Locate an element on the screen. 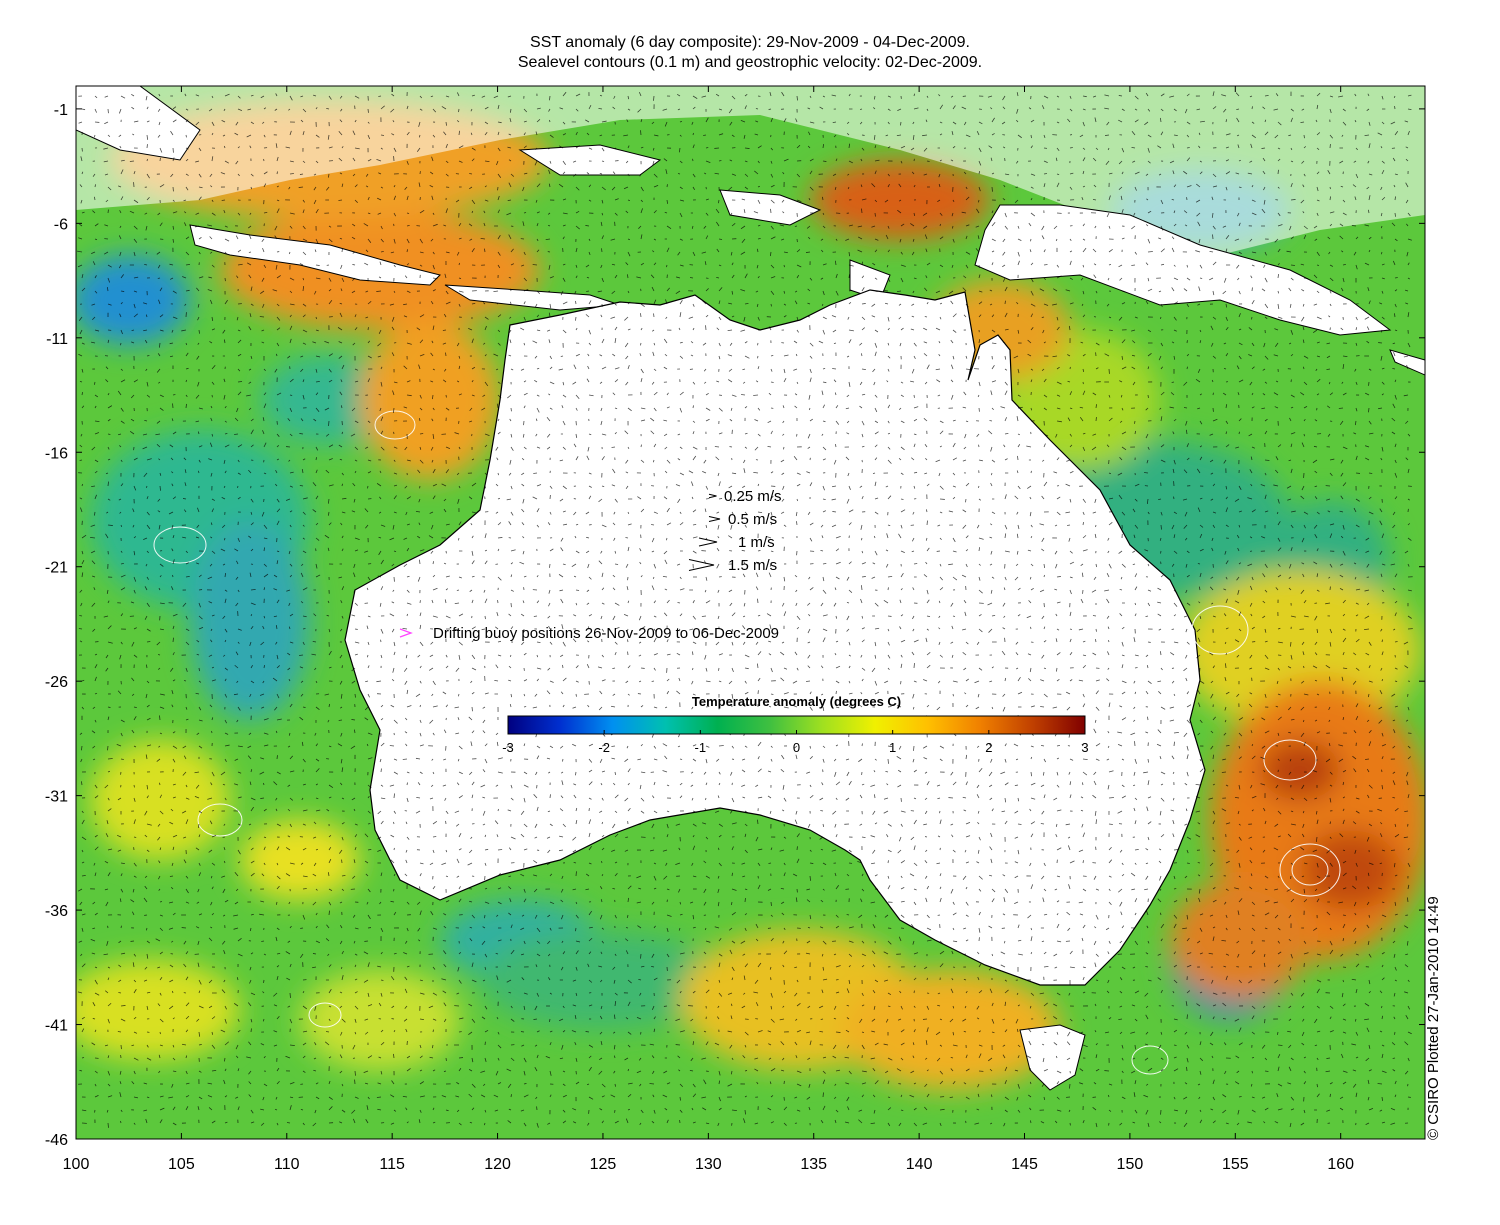  colorbar-tick-label: 0 is located at coordinates (796, 747).